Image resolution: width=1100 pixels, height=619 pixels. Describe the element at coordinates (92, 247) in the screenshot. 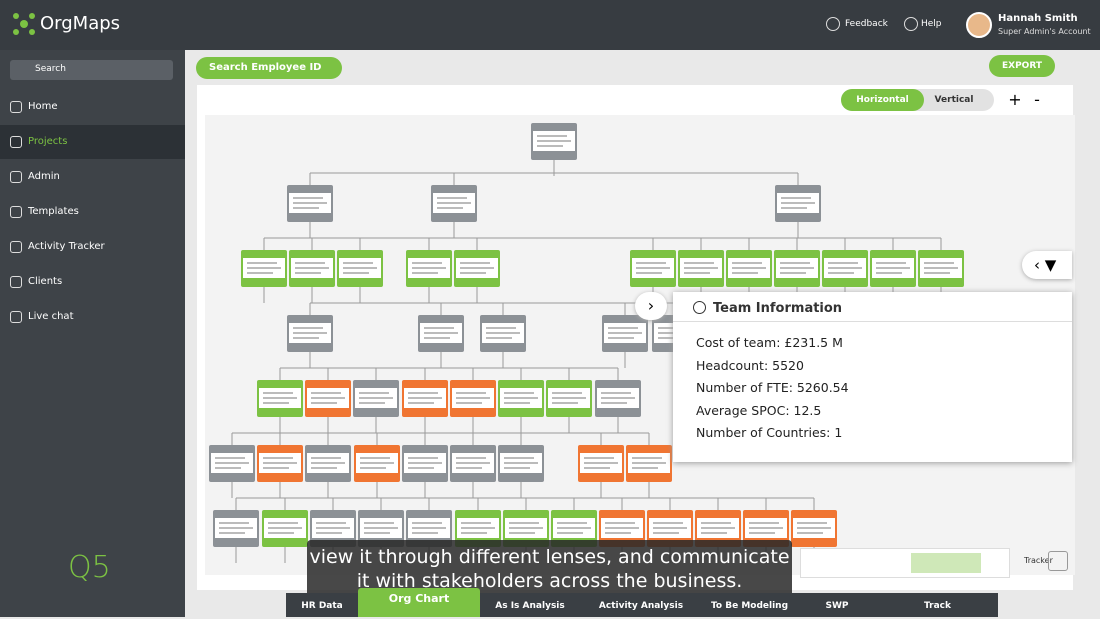

I see `nav-item: Activity Tracker` at that location.